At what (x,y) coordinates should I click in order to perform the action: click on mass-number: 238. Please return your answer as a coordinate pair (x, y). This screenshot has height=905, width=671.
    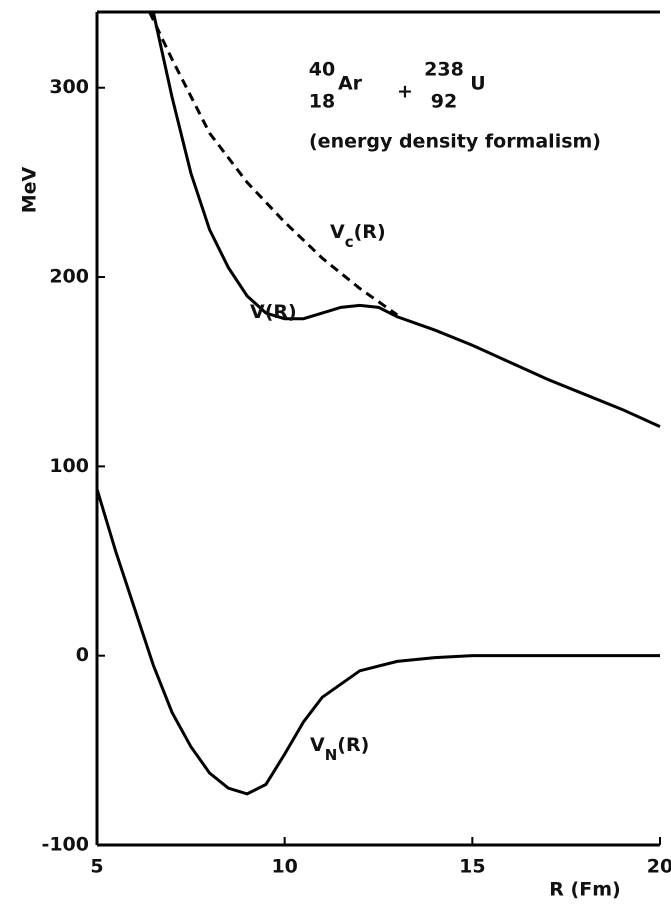
    Looking at the image, I should click on (444, 70).